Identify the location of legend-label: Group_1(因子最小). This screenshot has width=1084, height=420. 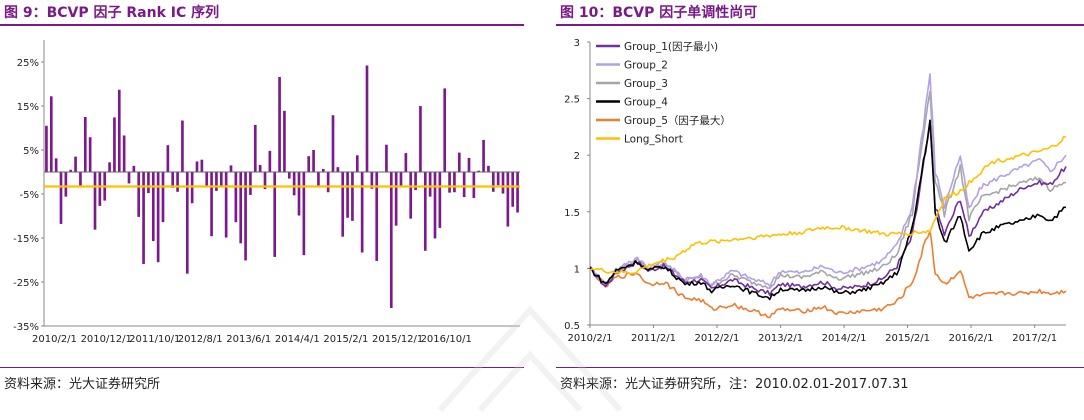
(671, 47).